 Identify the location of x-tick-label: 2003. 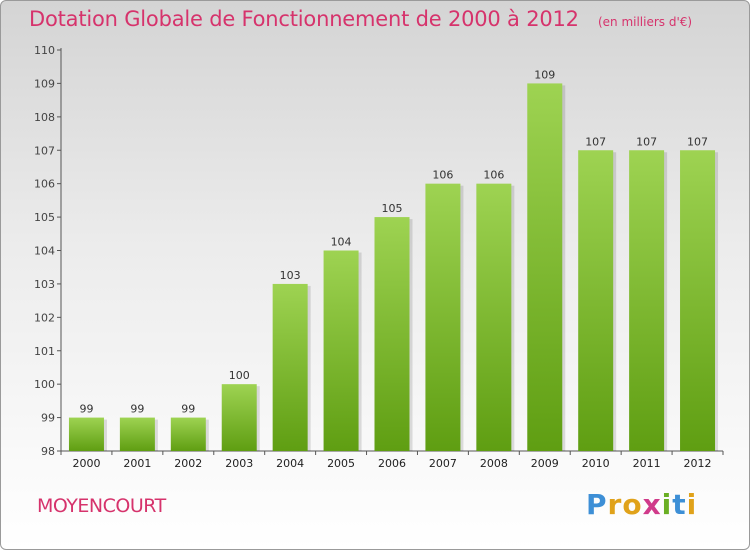
(239, 463).